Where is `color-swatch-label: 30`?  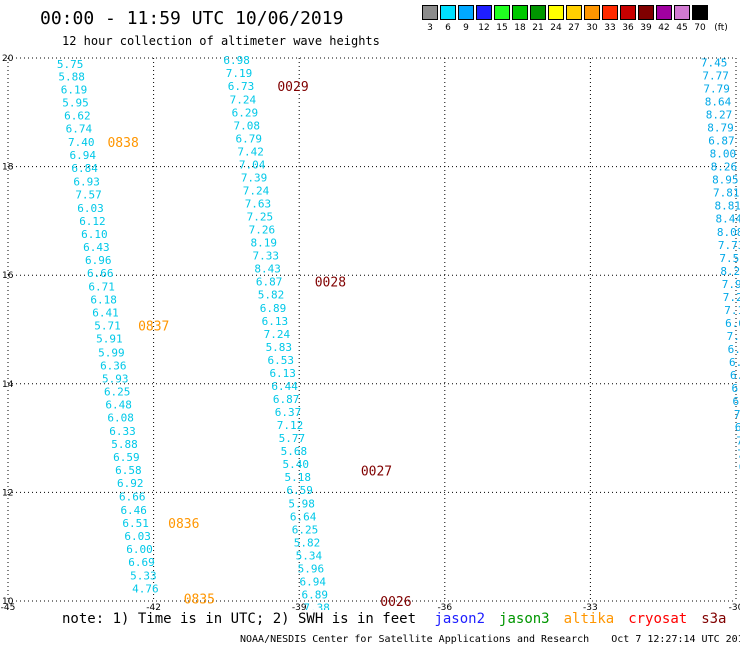
color-swatch-label: 30 is located at coordinates (592, 28).